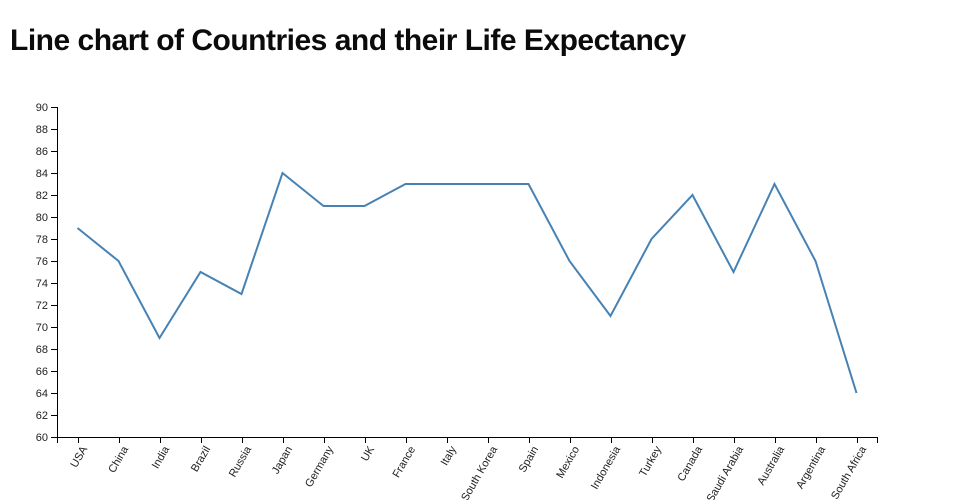 Image resolution: width=960 pixels, height=500 pixels. Describe the element at coordinates (42, 394) in the screenshot. I see `y-axis-tick-label: 64` at that location.